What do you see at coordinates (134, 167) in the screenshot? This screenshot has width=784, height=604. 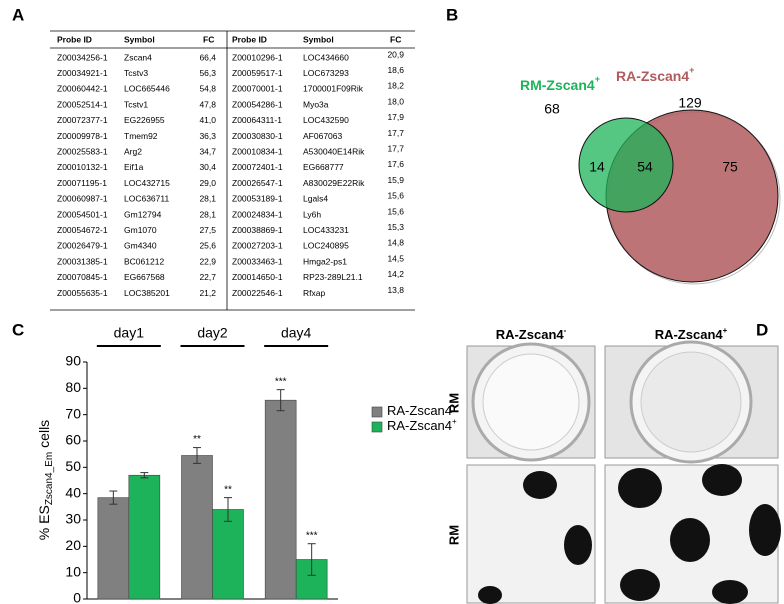 I see `table-cell: Eif1a` at bounding box center [134, 167].